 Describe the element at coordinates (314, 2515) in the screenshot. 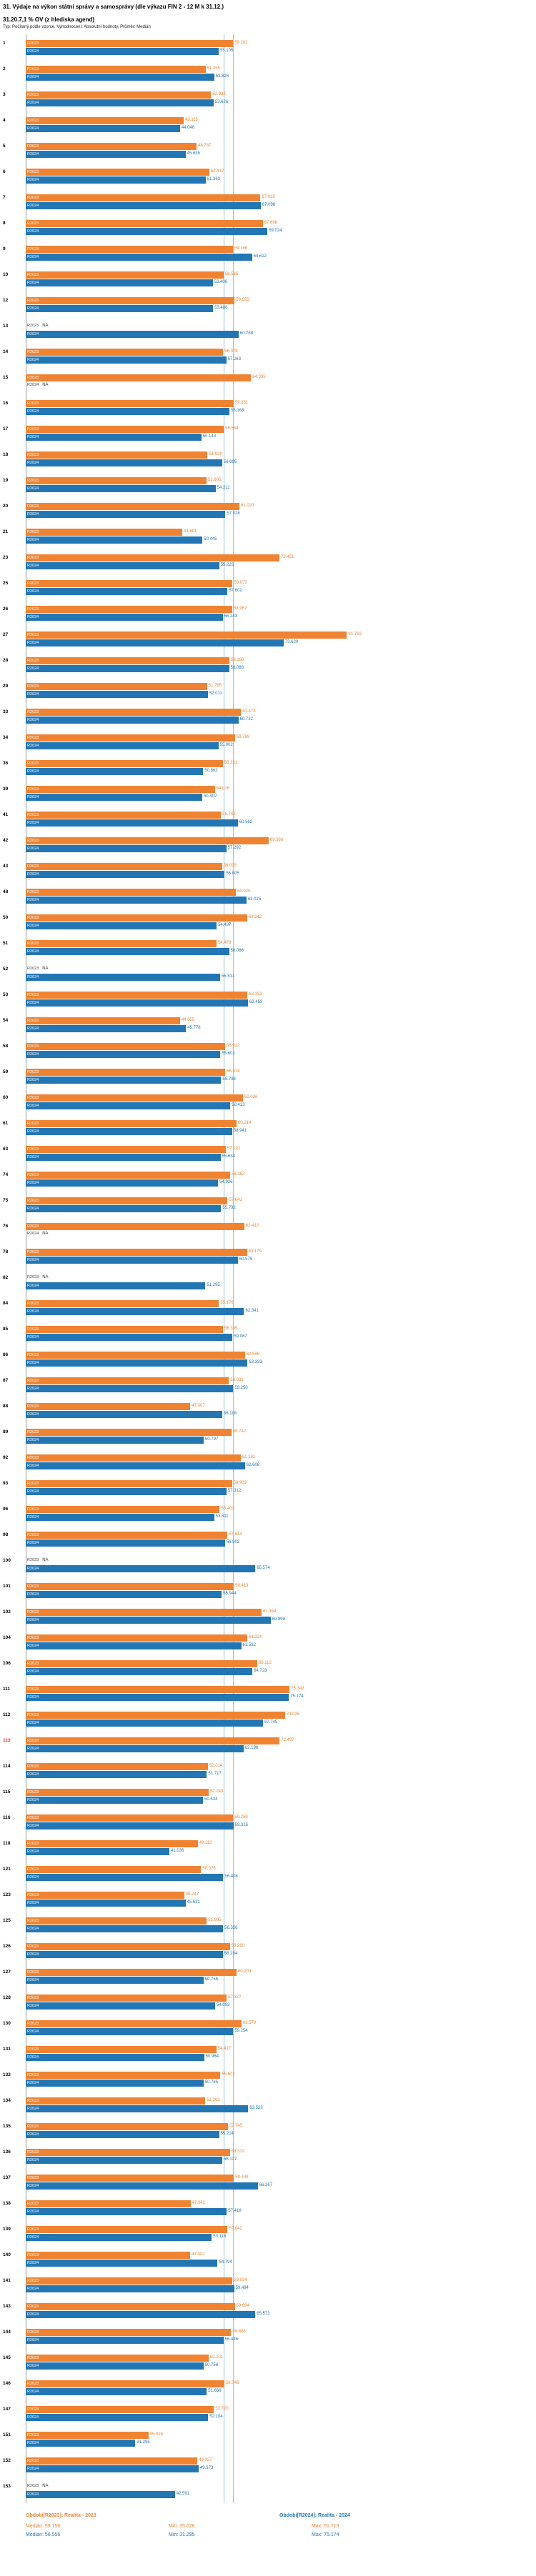

I see `legend-item-r2024: Období[R2024]: Realita - 2024` at that location.